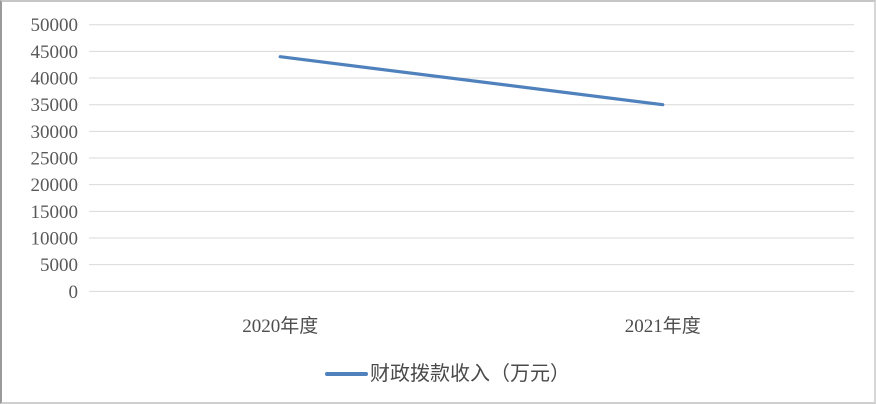  Describe the element at coordinates (471, 81) in the screenshot. I see `series-line` at that location.